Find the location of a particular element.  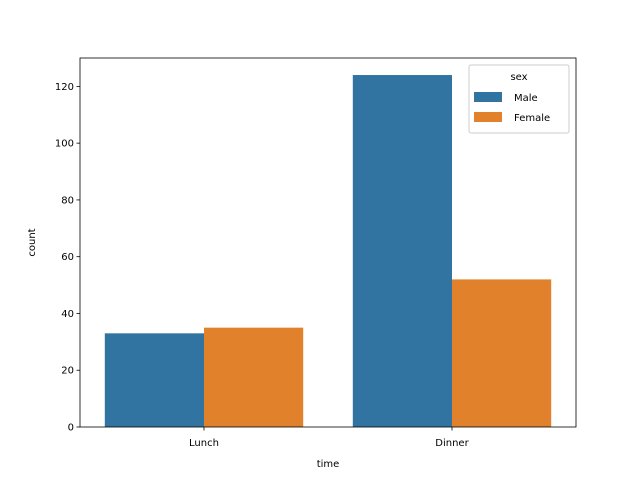

y-axis-label: count is located at coordinates (32, 242).